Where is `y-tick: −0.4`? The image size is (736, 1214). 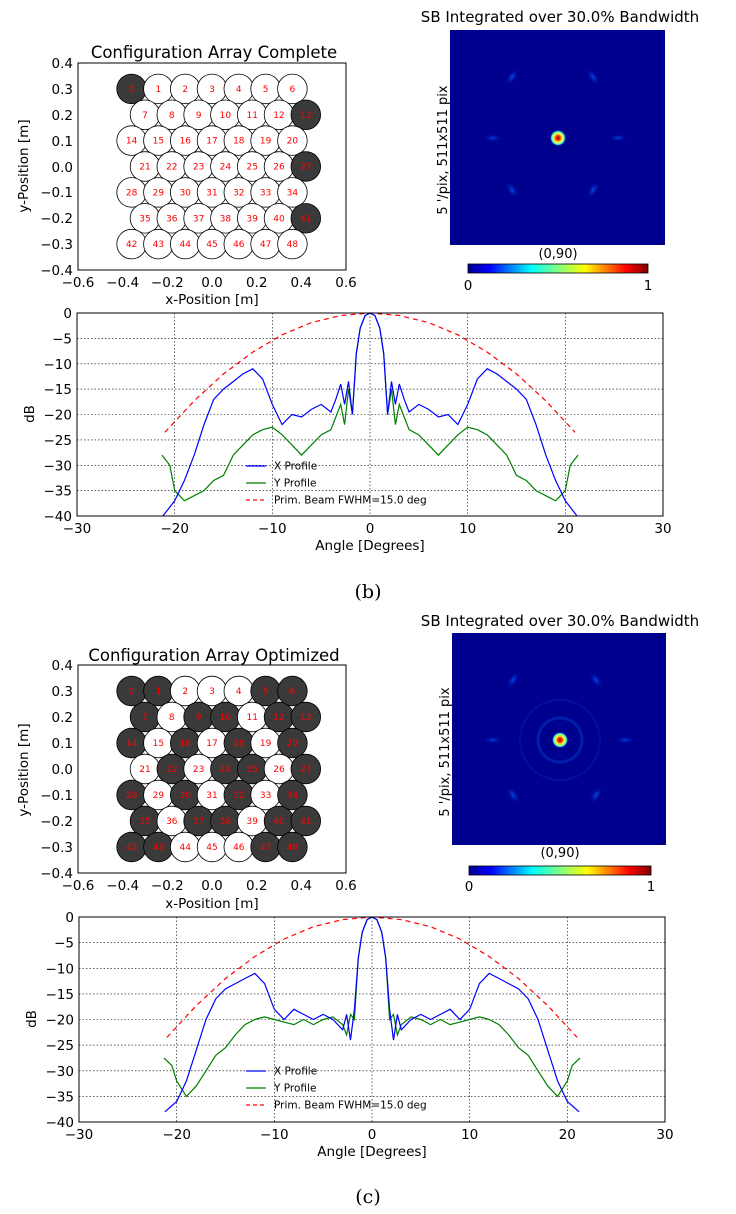 y-tick: −0.4 is located at coordinates (56, 874).